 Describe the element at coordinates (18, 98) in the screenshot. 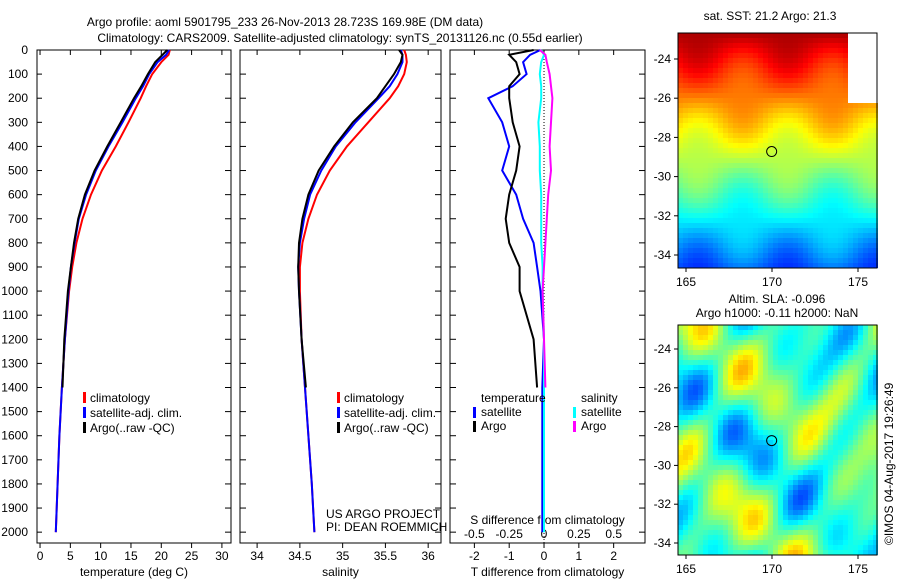

I see `y-tick-label: 200` at that location.